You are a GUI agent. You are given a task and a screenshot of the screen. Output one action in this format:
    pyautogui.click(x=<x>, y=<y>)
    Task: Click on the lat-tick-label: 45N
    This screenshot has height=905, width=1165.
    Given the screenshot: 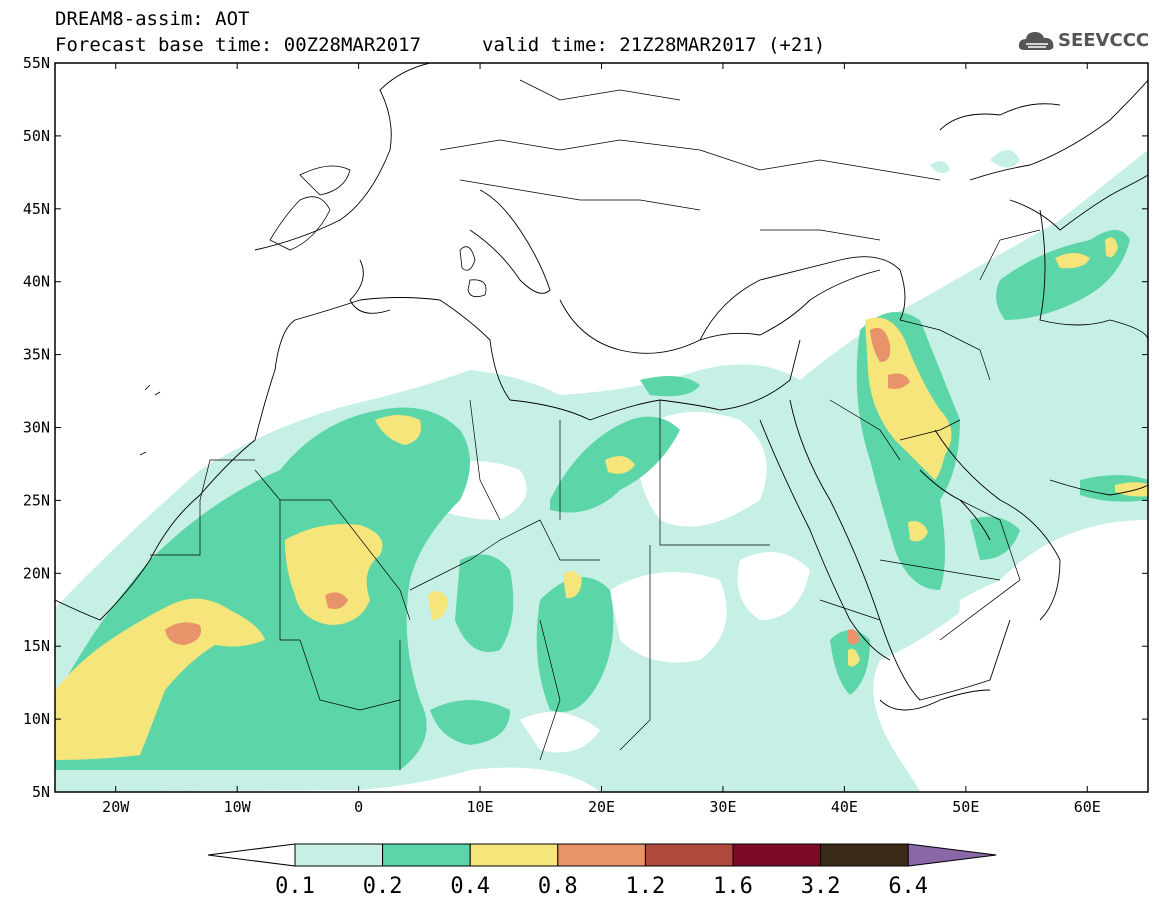 What is the action you would take?
    pyautogui.click(x=36, y=209)
    